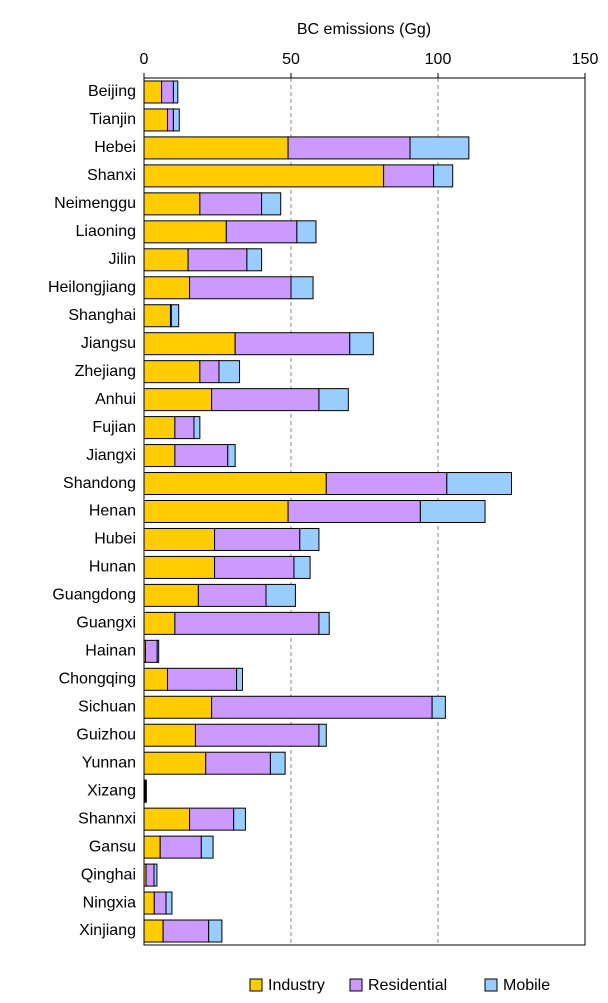 This screenshot has width=608, height=1003. Describe the element at coordinates (438, 59) in the screenshot. I see `x-tick-label: 100` at that location.